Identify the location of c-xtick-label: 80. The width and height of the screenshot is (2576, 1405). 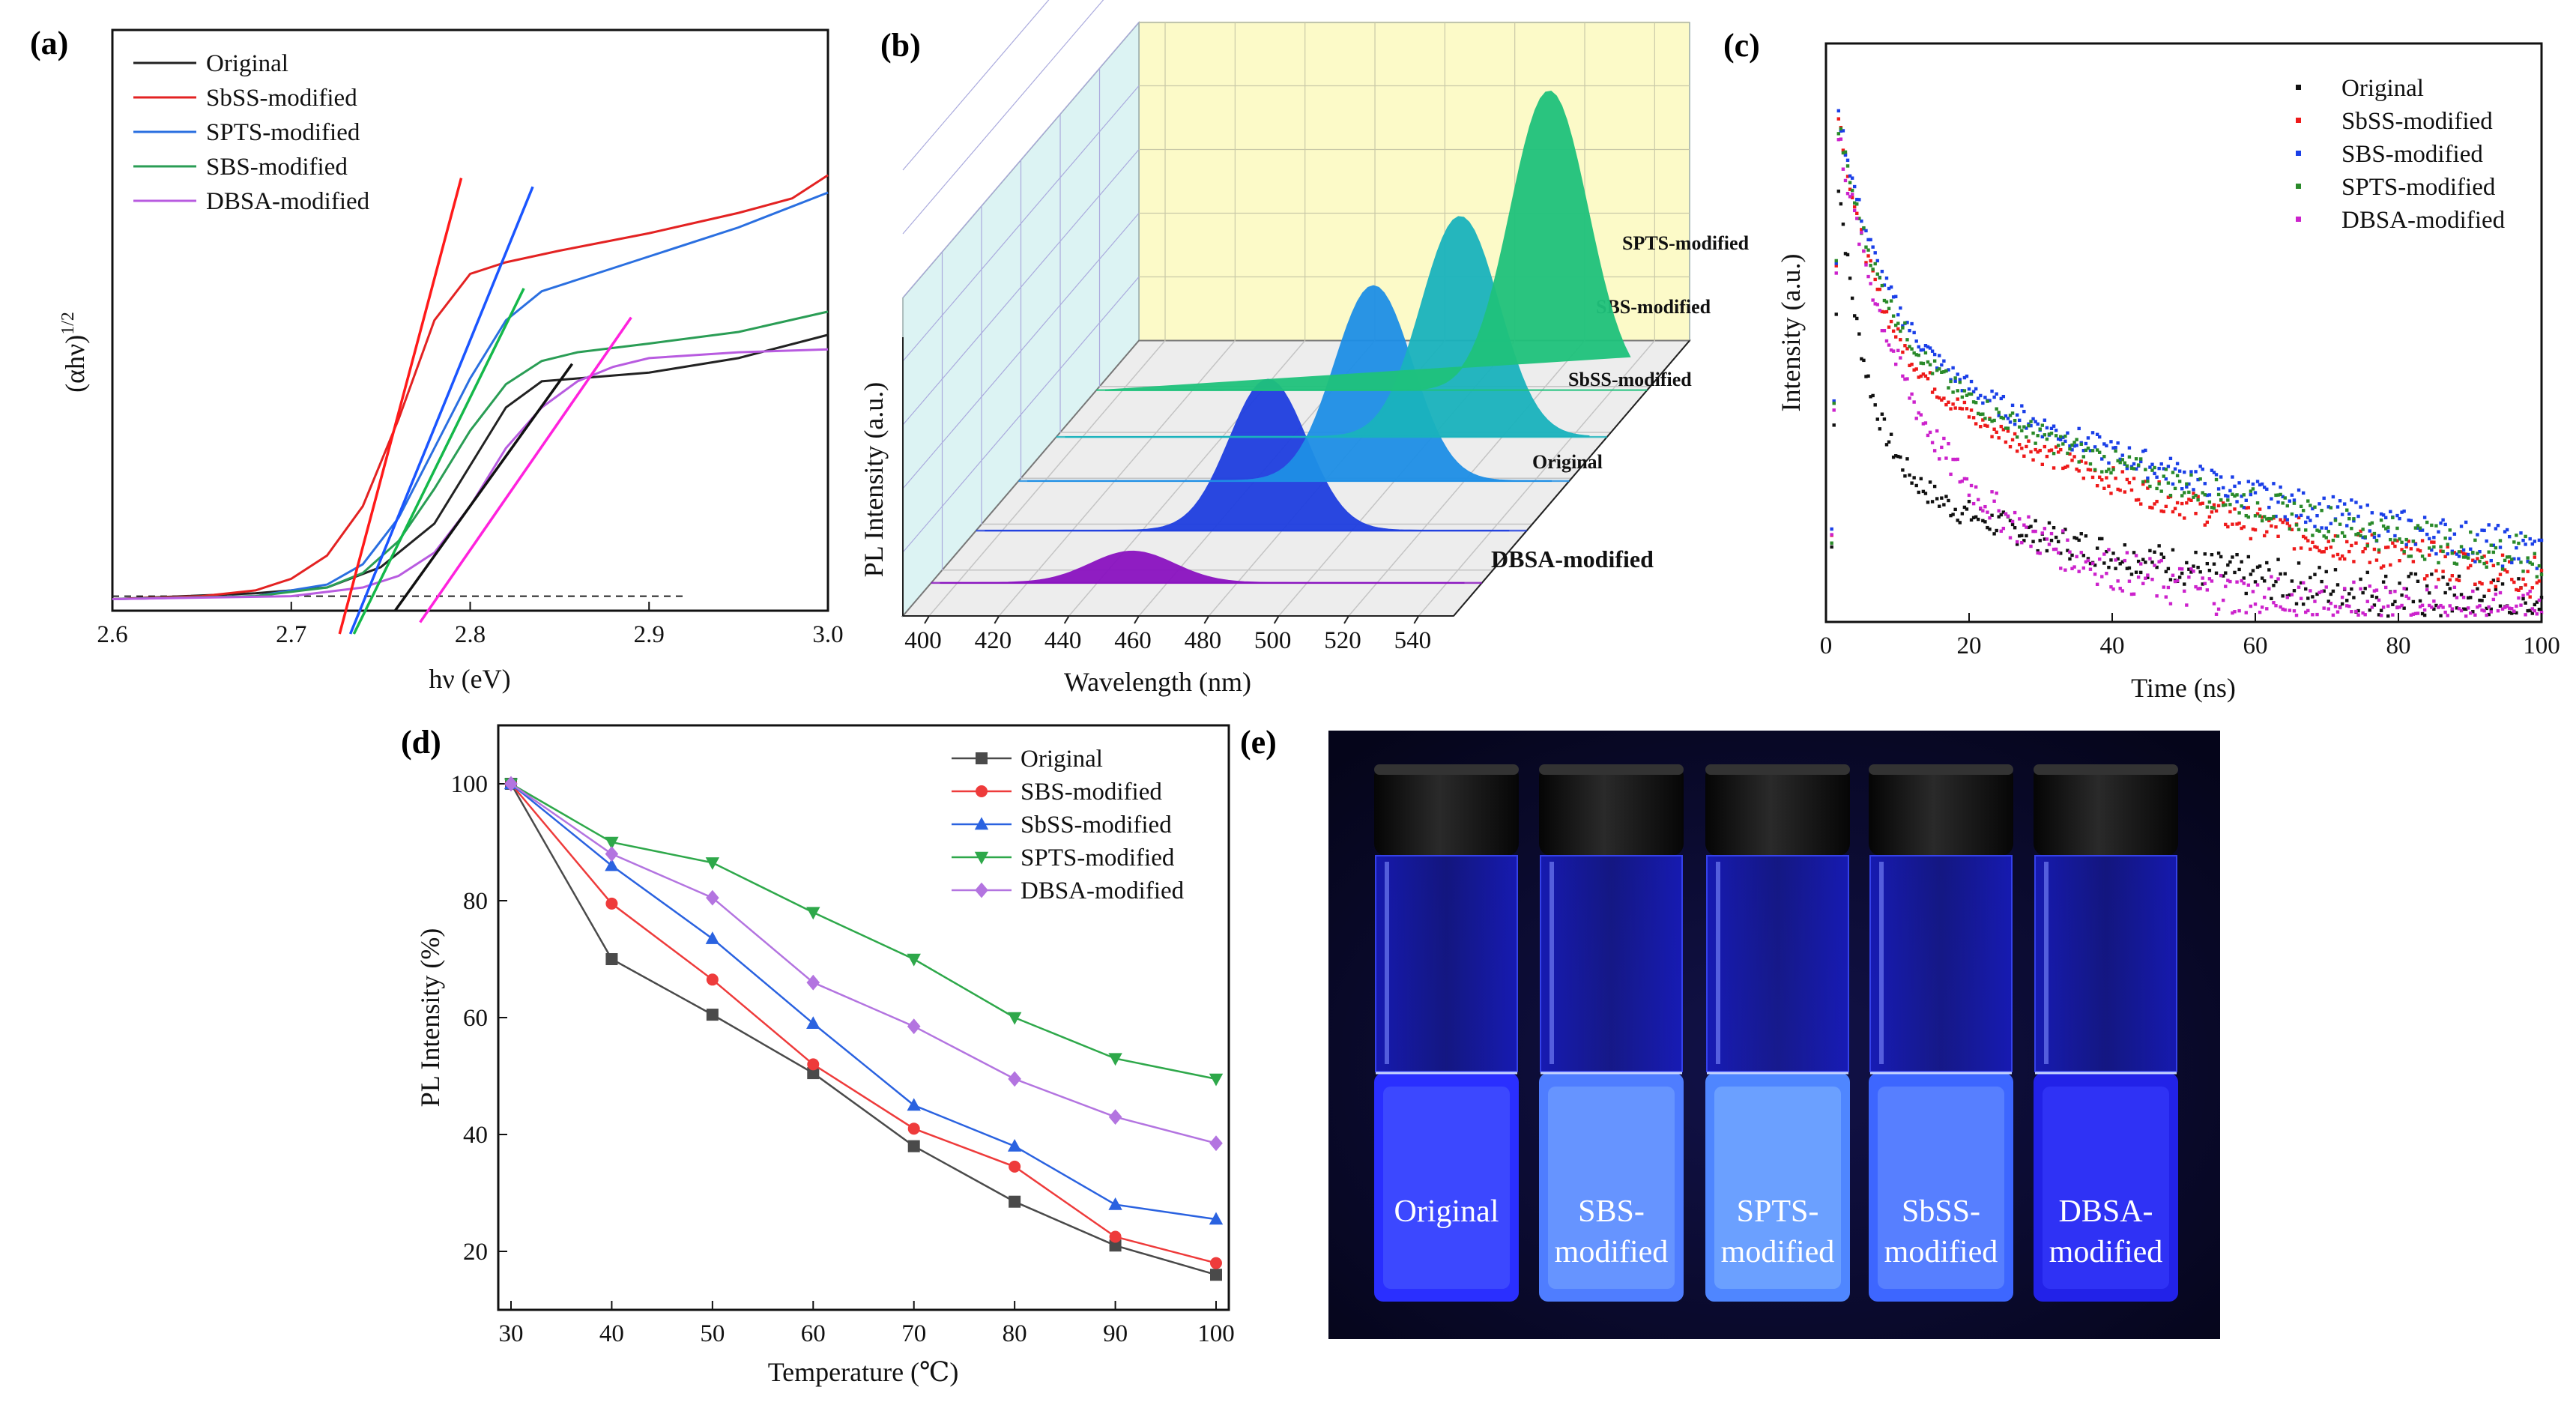
(2398, 645).